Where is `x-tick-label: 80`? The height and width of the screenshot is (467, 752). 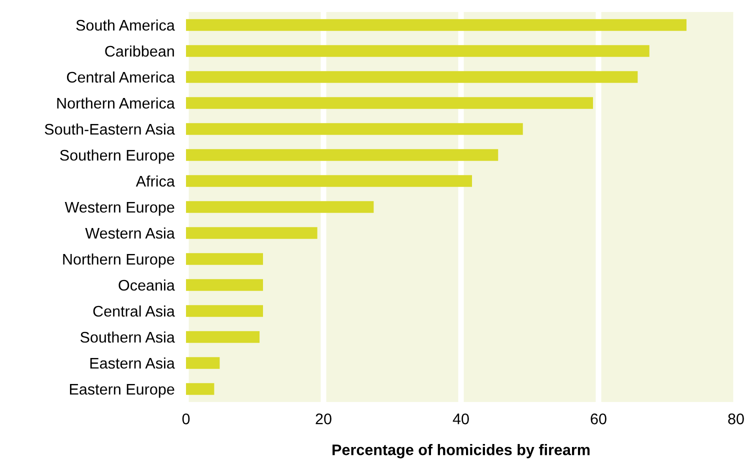
x-tick-label: 80 is located at coordinates (736, 419).